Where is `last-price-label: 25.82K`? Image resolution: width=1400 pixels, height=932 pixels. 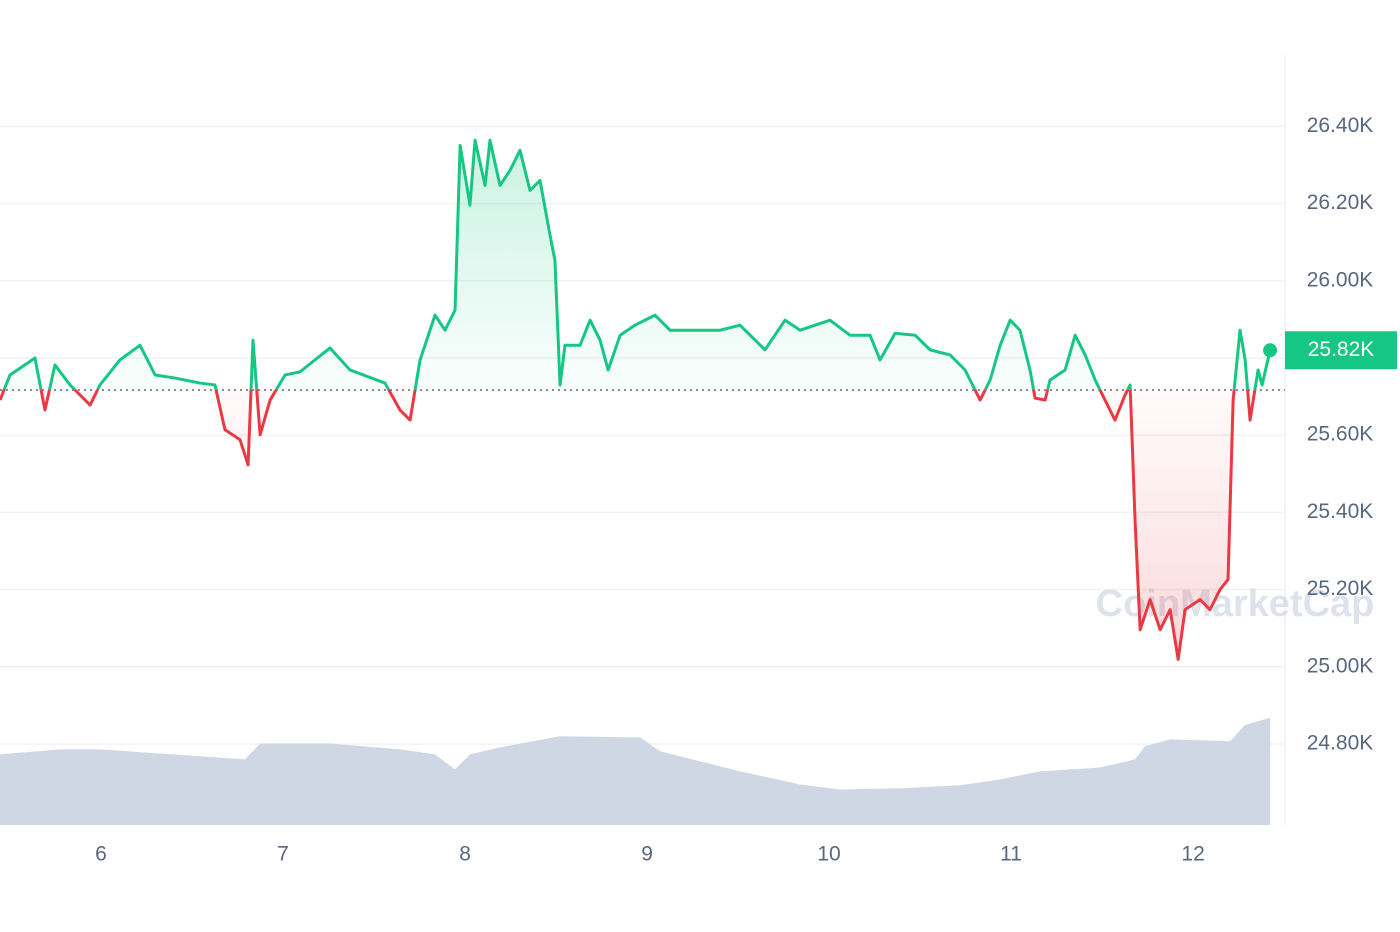 last-price-label: 25.82K is located at coordinates (1341, 349).